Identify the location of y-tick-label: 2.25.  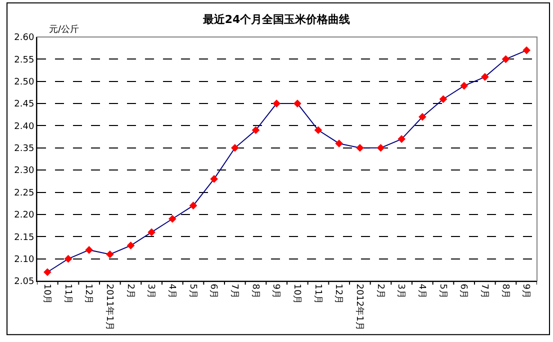
(24, 193).